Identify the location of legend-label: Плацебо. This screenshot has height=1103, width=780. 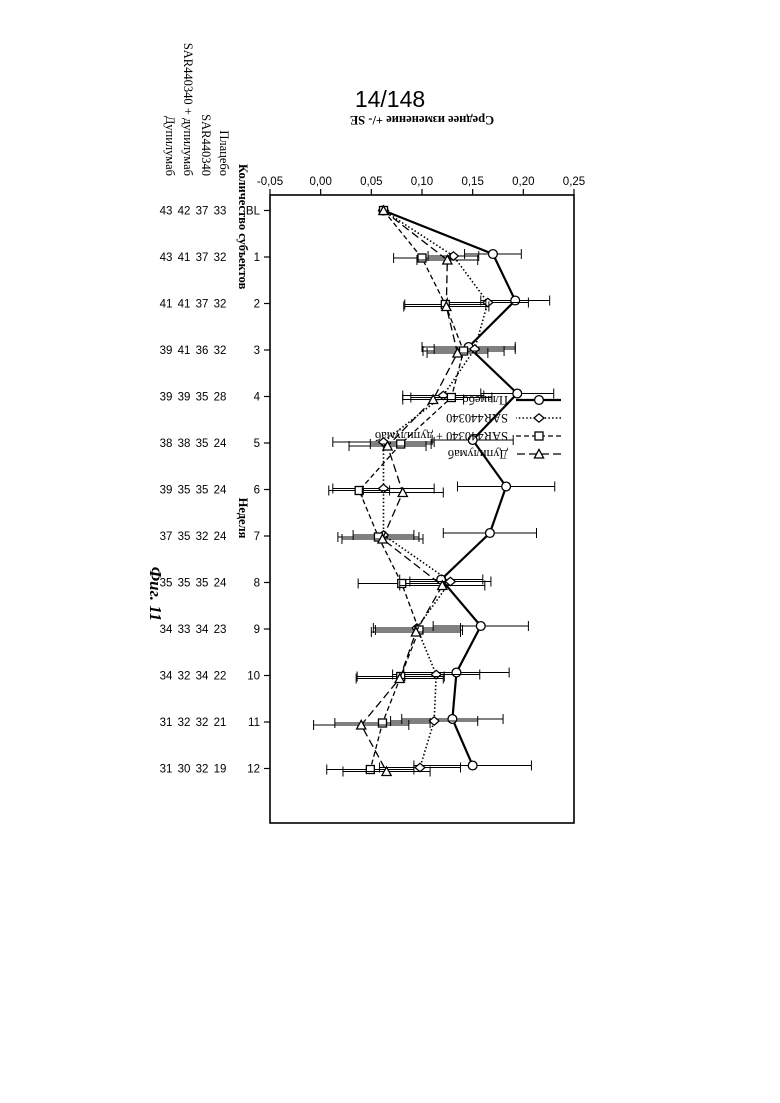
(485, 400).